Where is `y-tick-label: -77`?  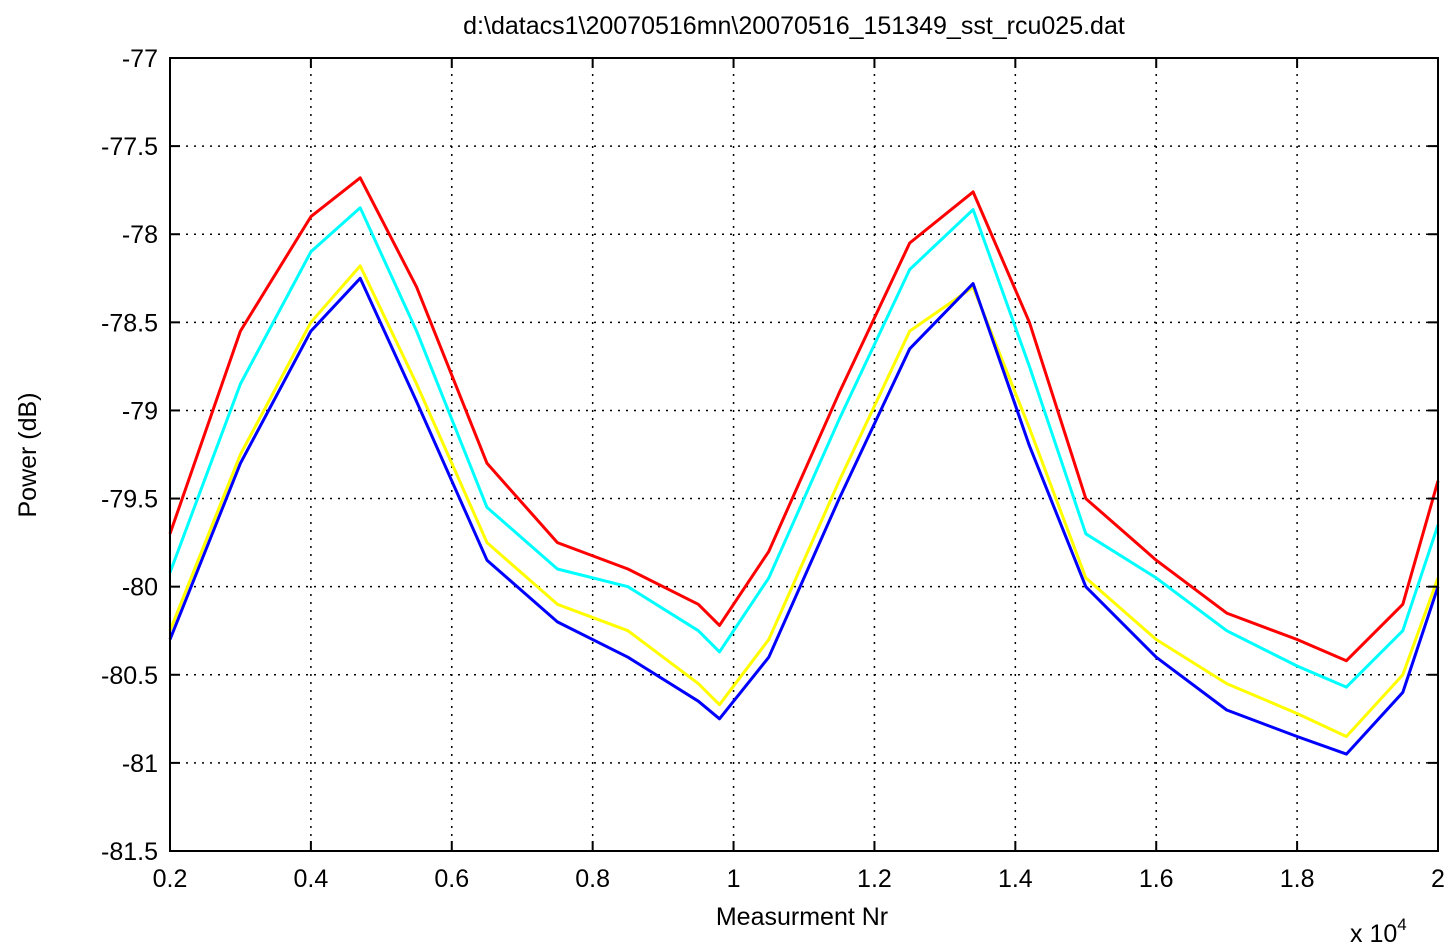
y-tick-label: -77 is located at coordinates (140, 59).